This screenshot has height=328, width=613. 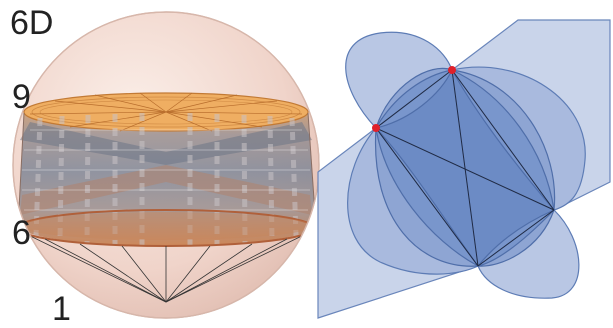 I want to click on double-cone, so click(x=166, y=143).